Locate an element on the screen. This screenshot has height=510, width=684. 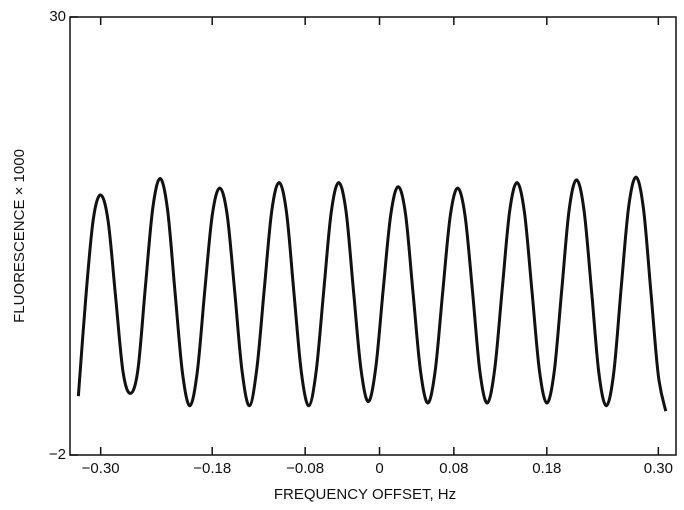
y-tick-label: 30 is located at coordinates (57, 16).